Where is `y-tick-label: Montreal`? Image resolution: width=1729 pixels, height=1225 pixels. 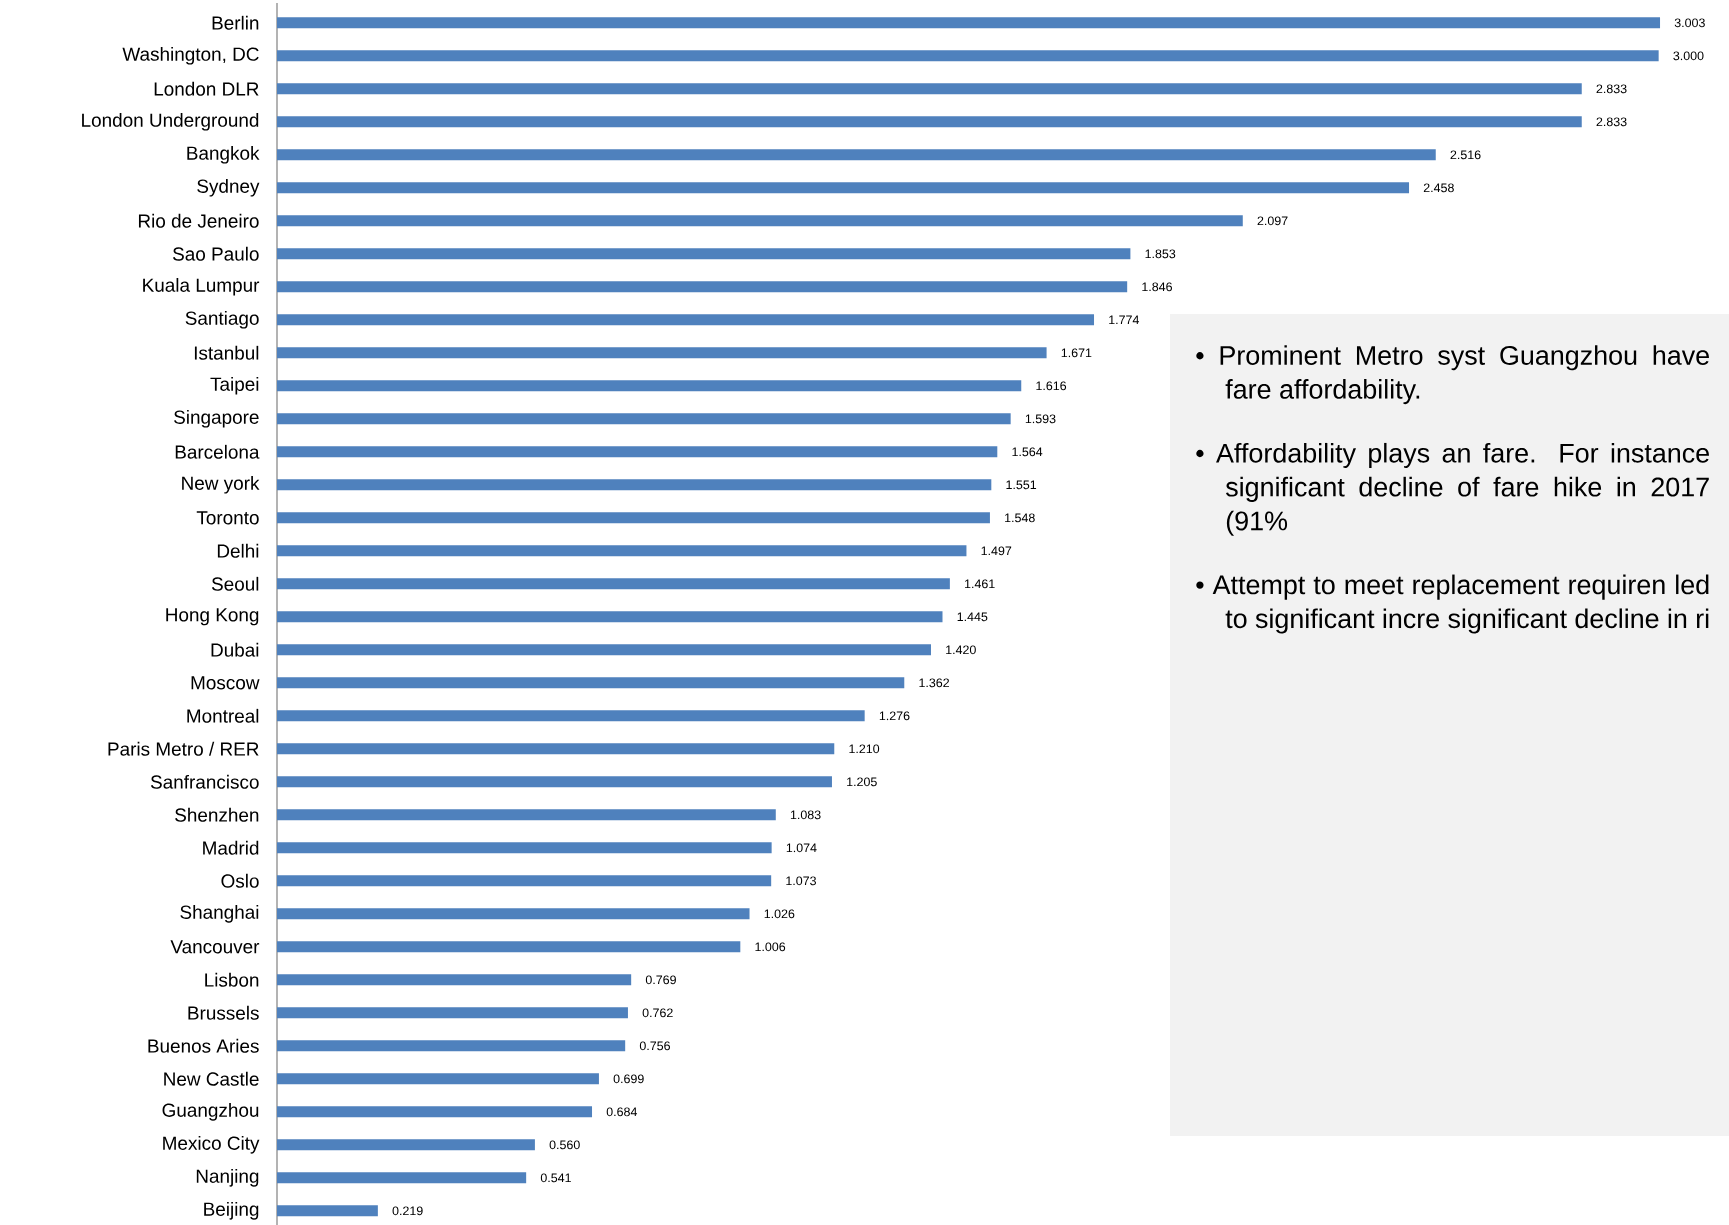 y-tick-label: Montreal is located at coordinates (223, 715).